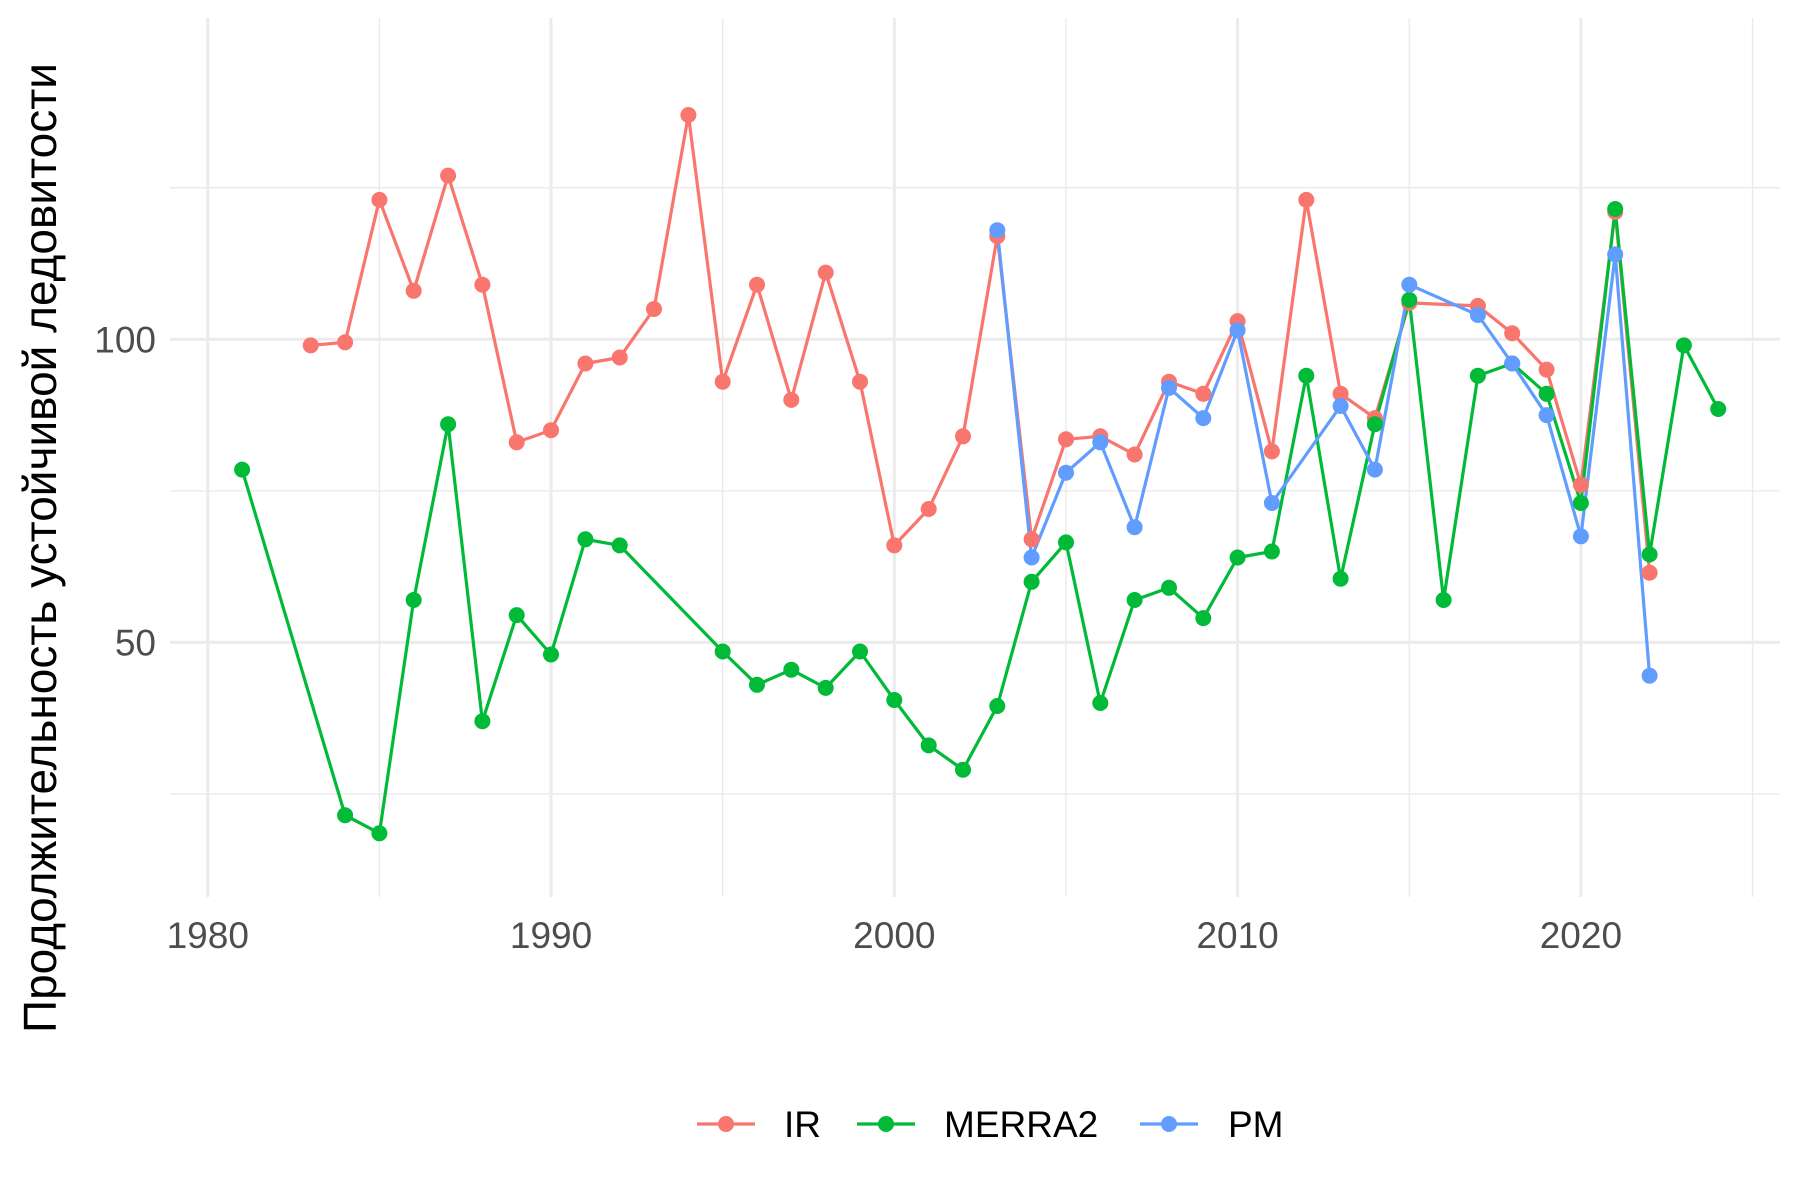 The width and height of the screenshot is (1800, 1200). I want to click on y-tick-label: 50, so click(135, 642).